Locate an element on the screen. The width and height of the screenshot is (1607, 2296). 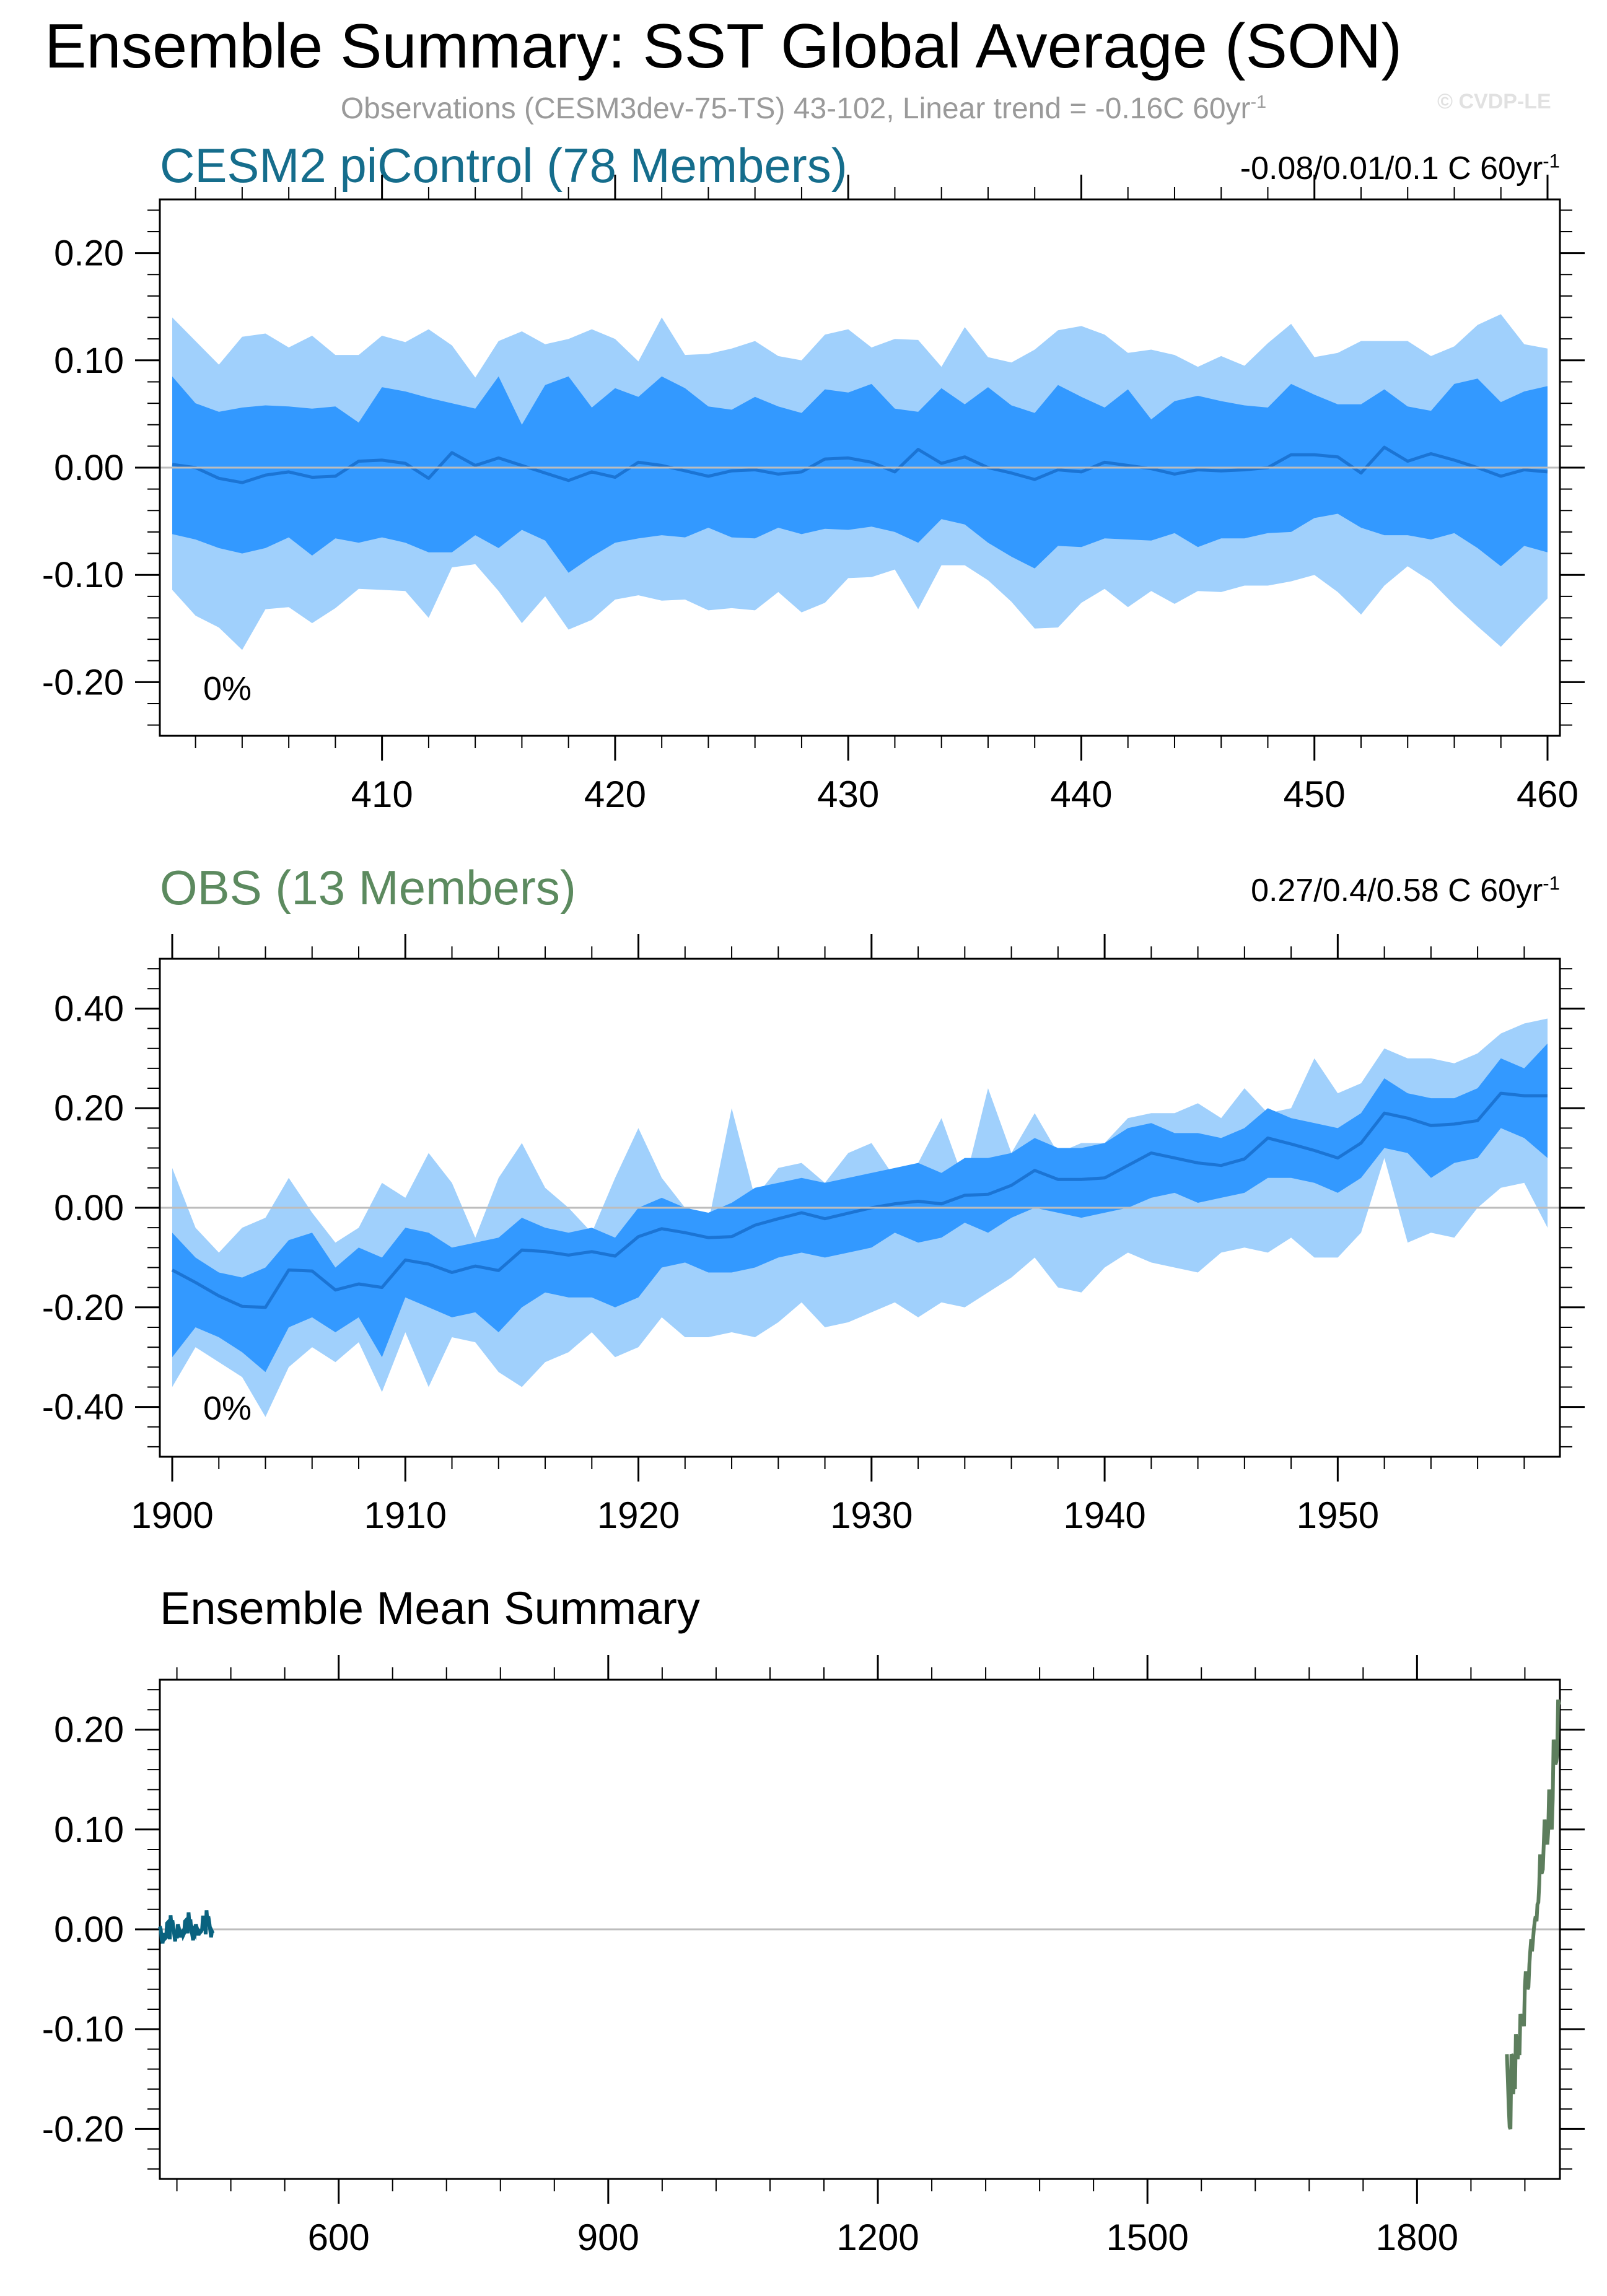
x-tick-label: 900 is located at coordinates (608, 2237).